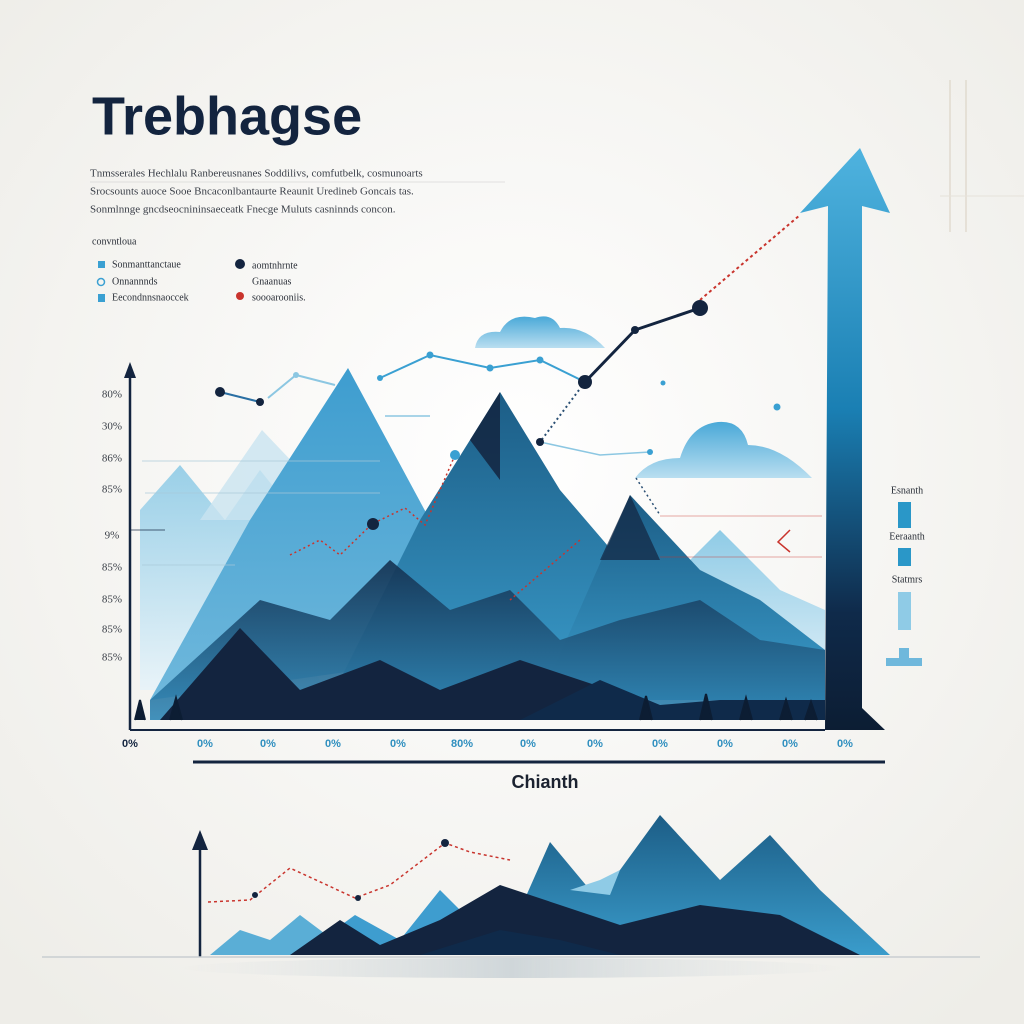  What do you see at coordinates (275, 265) in the screenshot?
I see `legend-item: aomtnhrnte` at bounding box center [275, 265].